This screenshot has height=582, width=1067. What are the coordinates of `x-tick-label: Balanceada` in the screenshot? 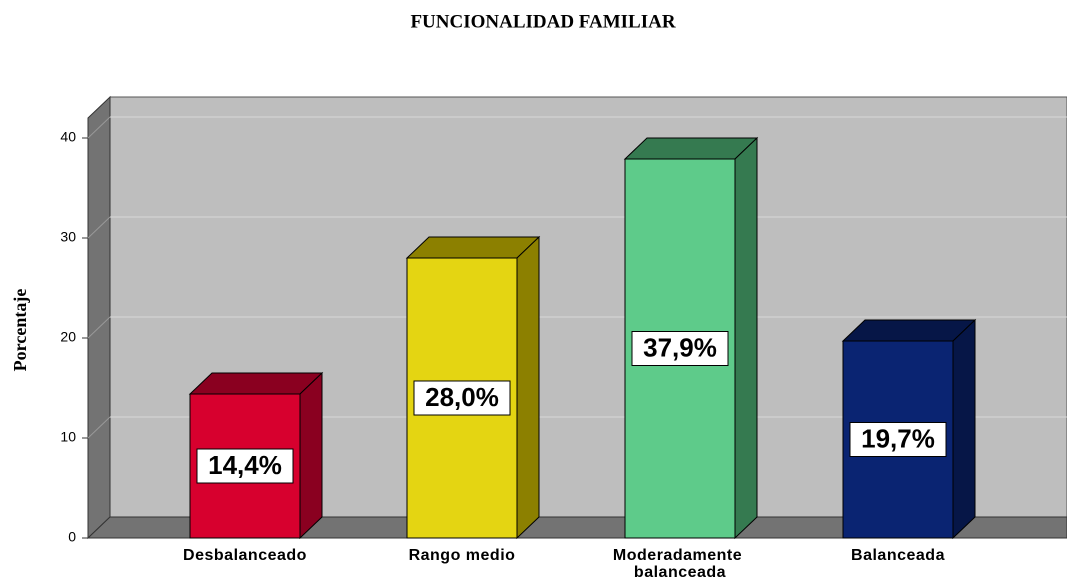 It's located at (898, 555).